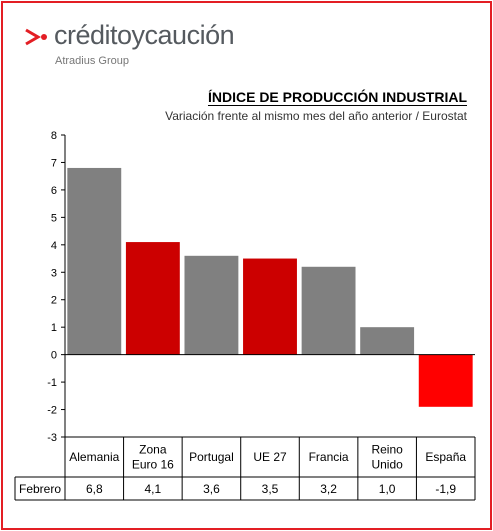 This screenshot has width=493, height=531. What do you see at coordinates (211, 457) in the screenshot?
I see `category-label: Portugal` at bounding box center [211, 457].